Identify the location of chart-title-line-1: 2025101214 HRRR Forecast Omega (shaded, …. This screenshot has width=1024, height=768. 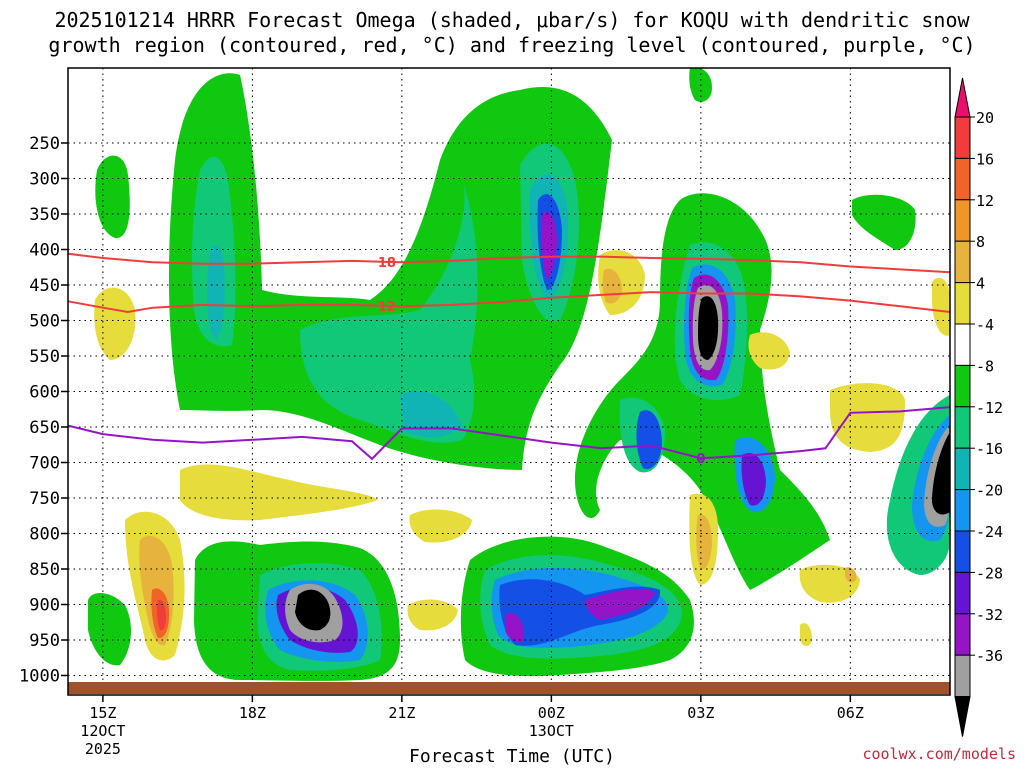
(512, 20).